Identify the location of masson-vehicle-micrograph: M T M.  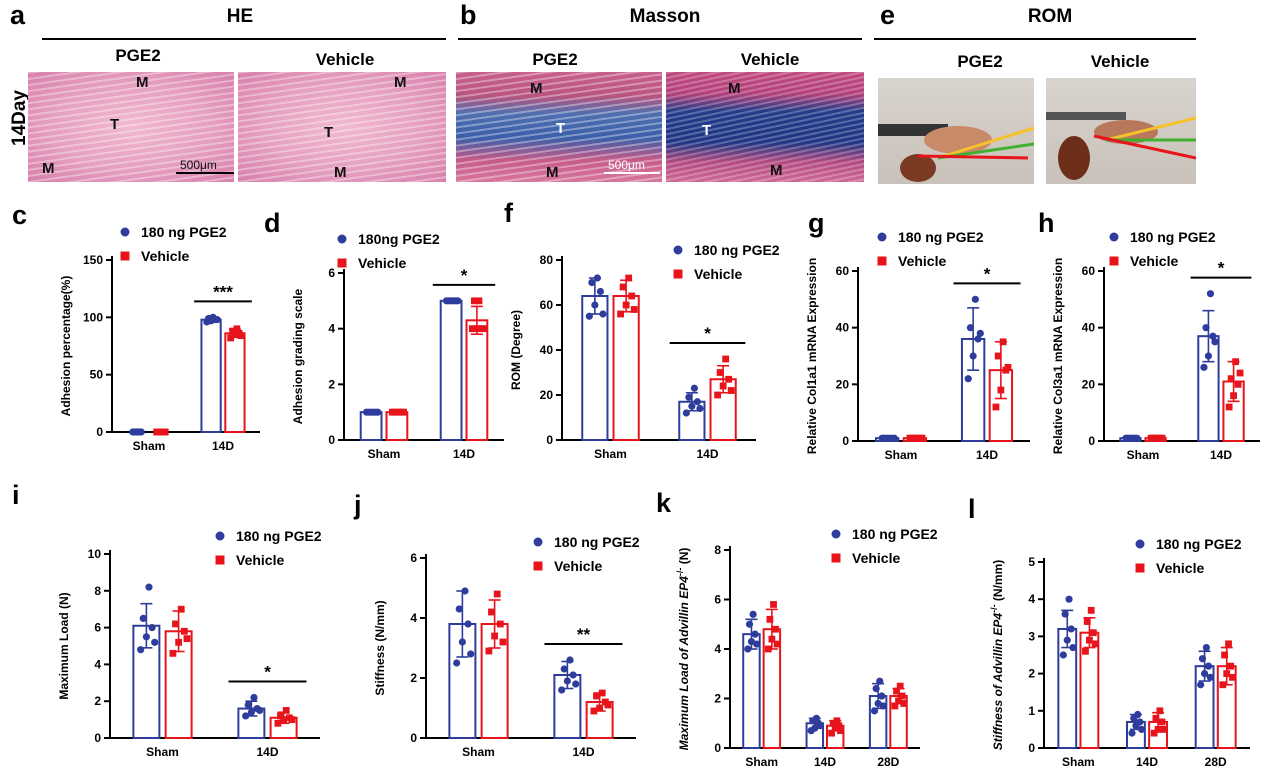
(765, 127).